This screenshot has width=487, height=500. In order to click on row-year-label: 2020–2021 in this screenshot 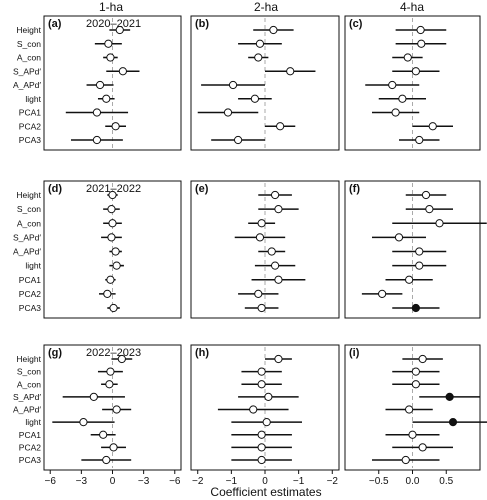, I will do `click(113, 24)`.